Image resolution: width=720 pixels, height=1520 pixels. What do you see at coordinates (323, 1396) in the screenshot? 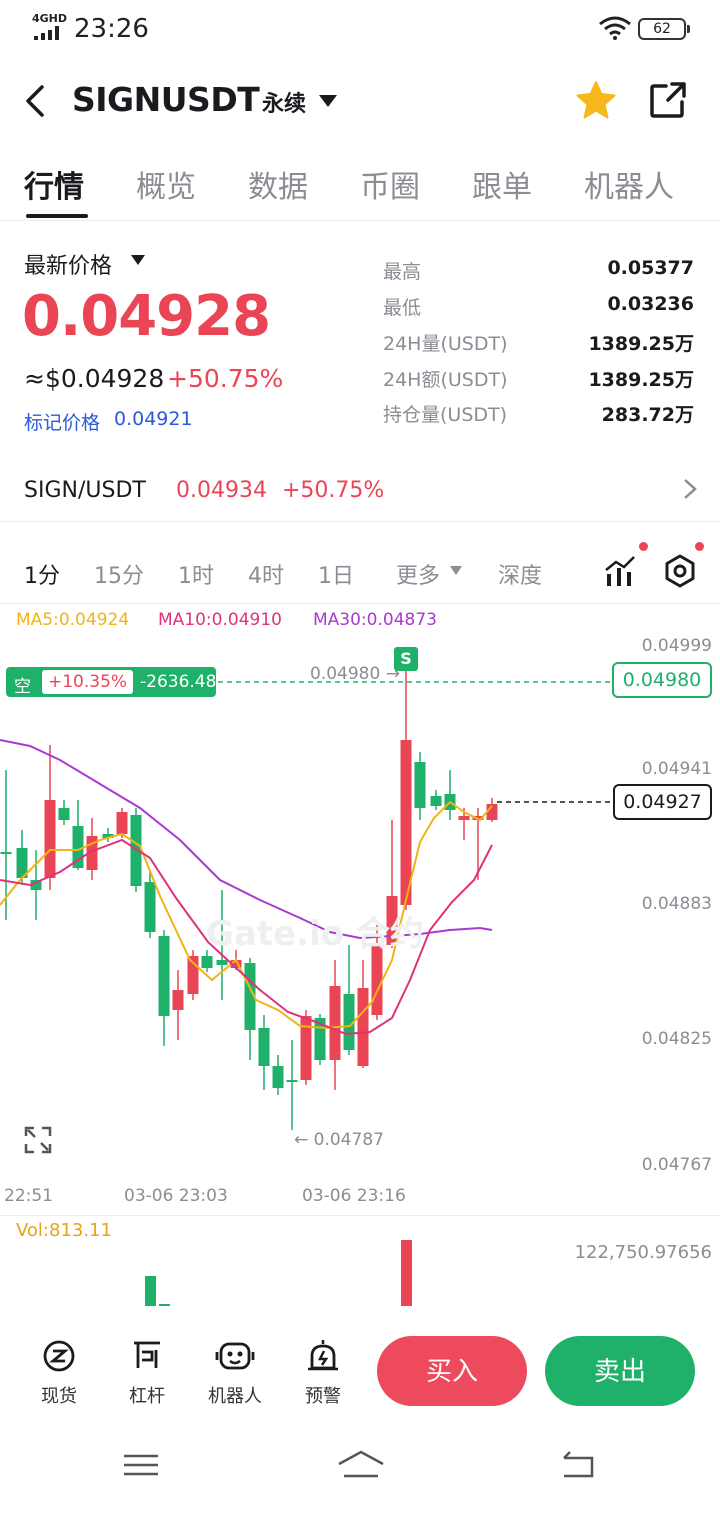
I see `nav-alert-label: 预警` at bounding box center [323, 1396].